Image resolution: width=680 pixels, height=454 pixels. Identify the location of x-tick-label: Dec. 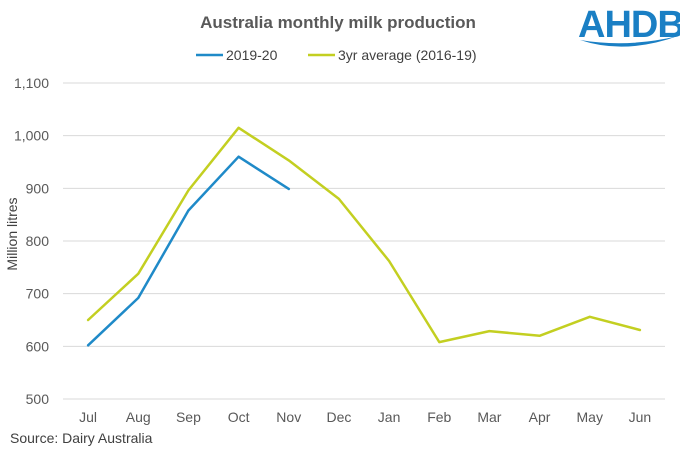
(338, 417).